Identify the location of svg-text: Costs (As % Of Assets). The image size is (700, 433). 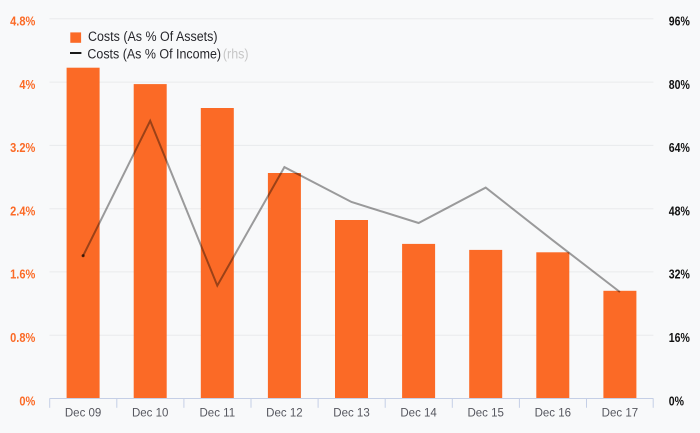
(153, 37).